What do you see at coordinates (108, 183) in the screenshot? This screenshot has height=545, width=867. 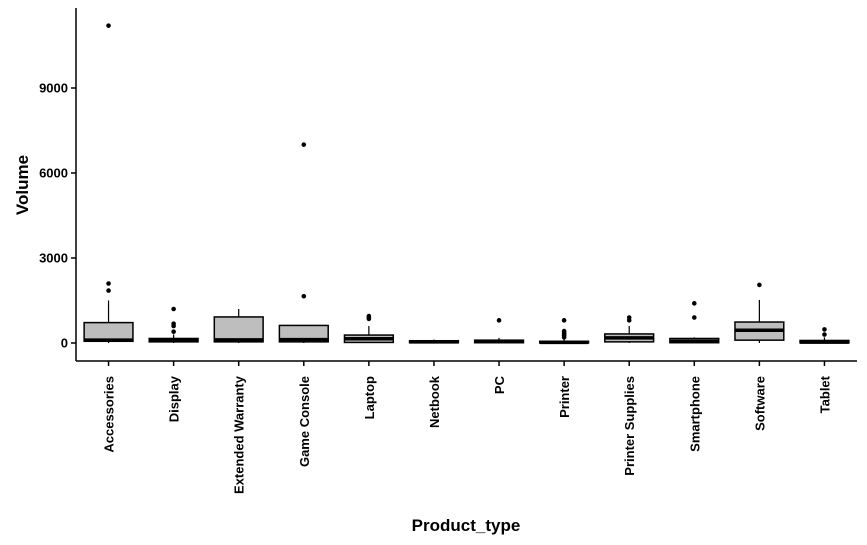 I see `box-accessories` at bounding box center [108, 183].